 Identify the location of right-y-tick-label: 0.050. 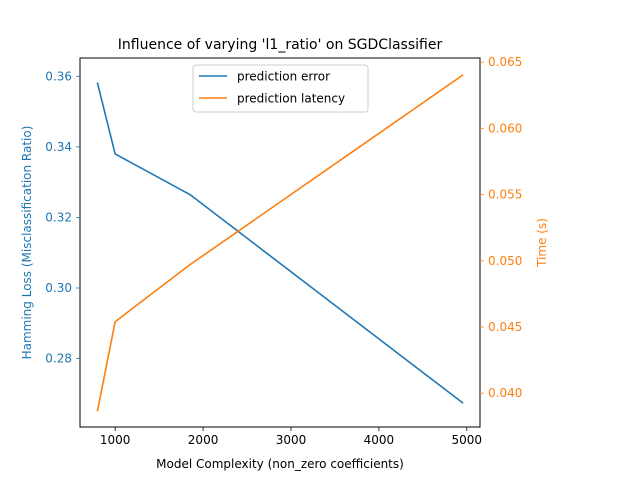
(505, 261).